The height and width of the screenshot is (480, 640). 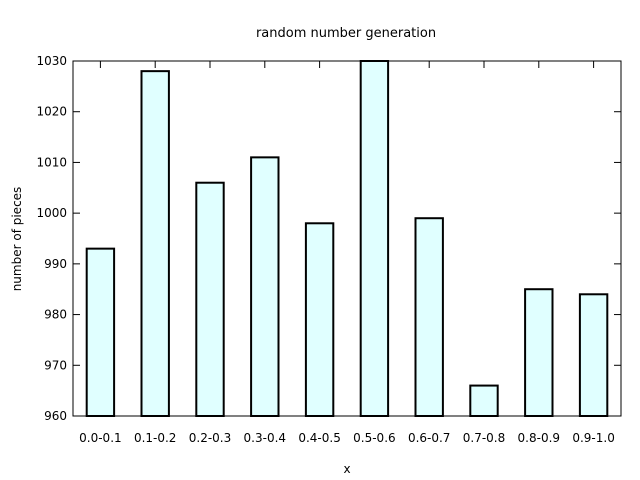 I want to click on bar-0.1-0.2, so click(x=155, y=243).